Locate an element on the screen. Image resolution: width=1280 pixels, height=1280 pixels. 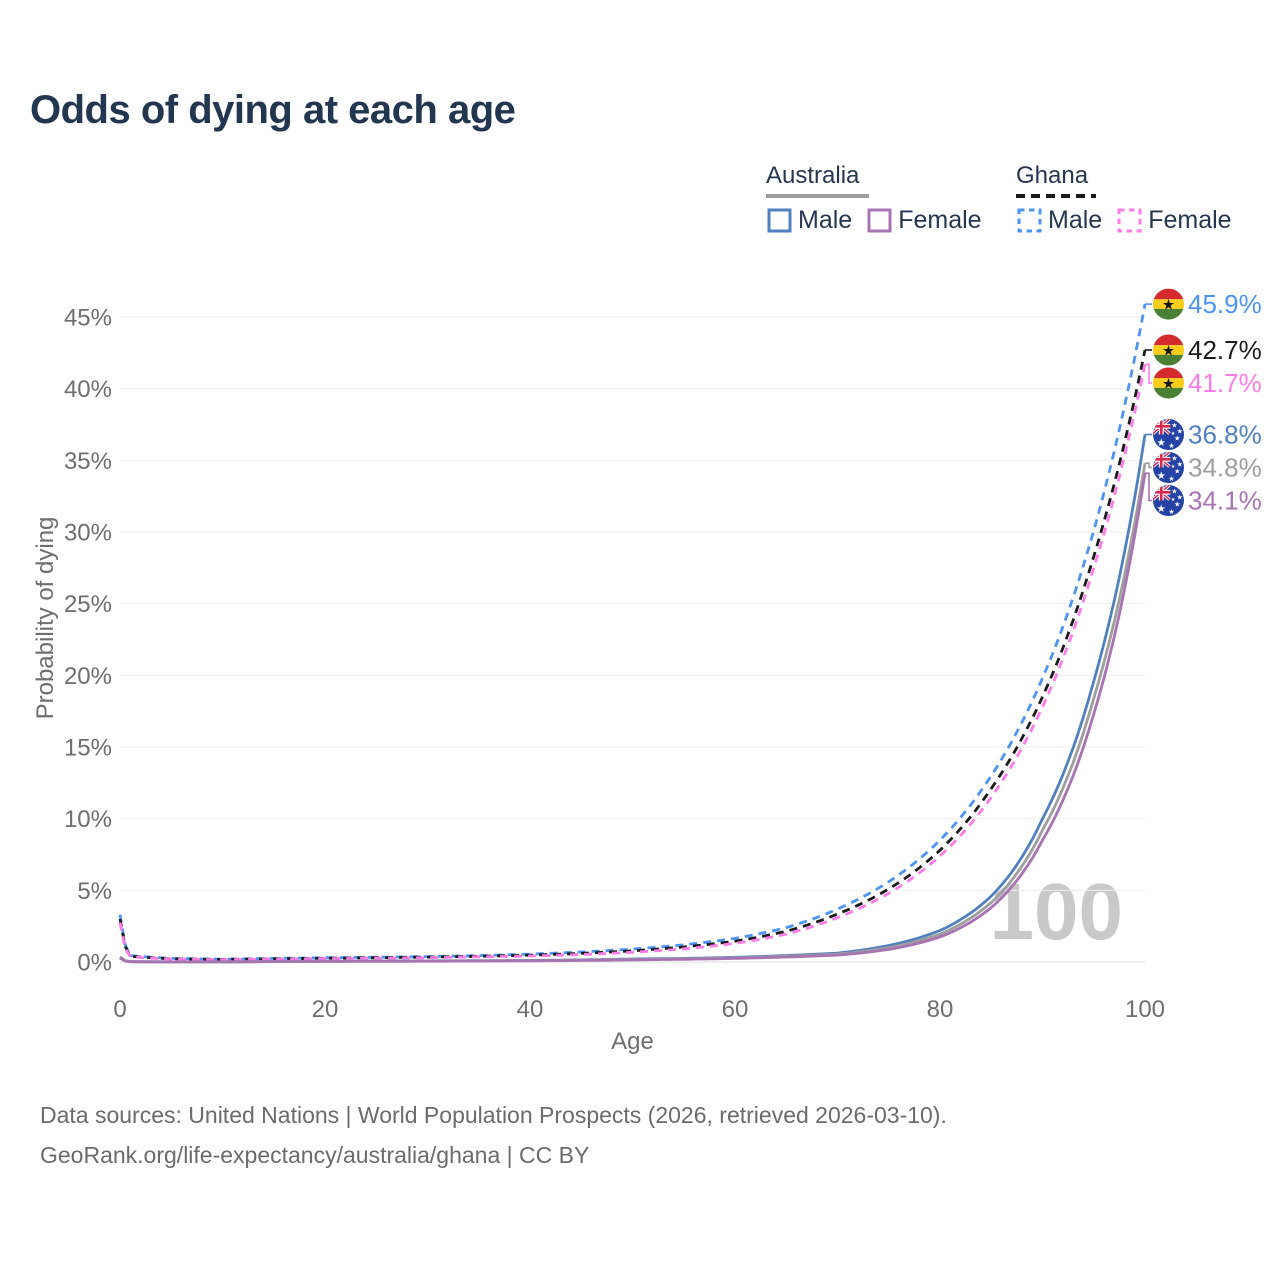
australia-male-swatch-icon is located at coordinates (779, 220).